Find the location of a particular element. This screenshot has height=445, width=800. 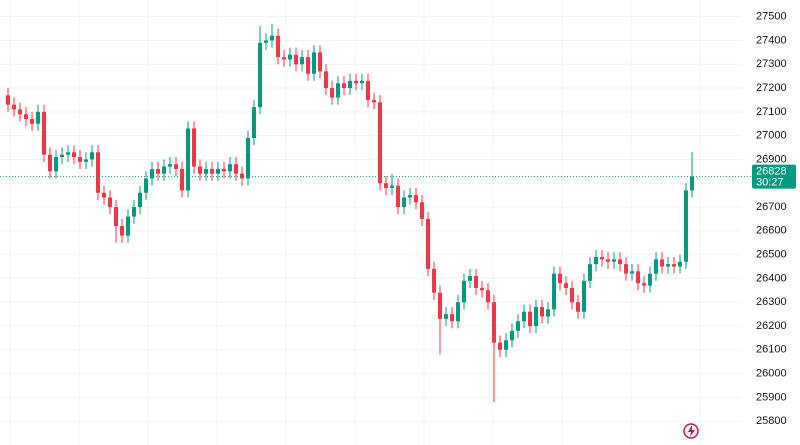

y-tick-label: 26400 is located at coordinates (771, 278).